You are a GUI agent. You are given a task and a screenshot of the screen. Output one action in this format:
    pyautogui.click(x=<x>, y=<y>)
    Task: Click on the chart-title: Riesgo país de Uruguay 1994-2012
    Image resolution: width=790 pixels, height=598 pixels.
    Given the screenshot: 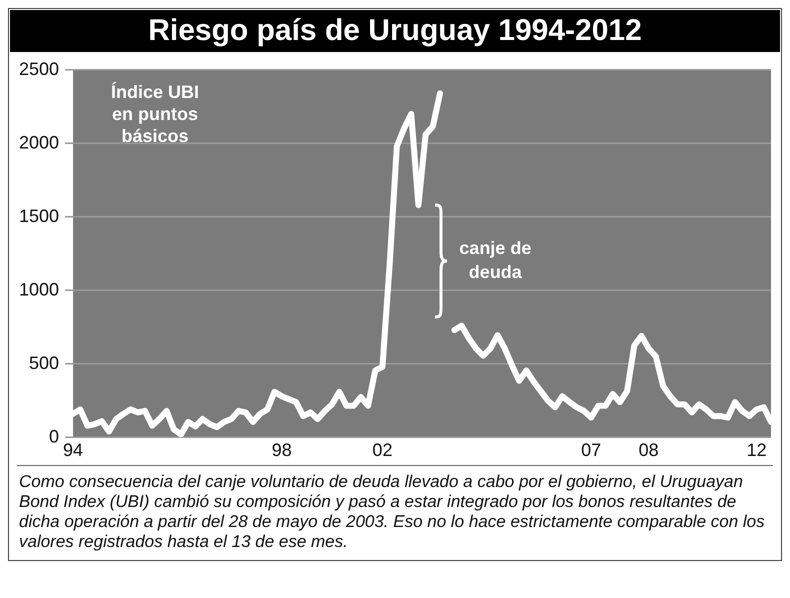 What is the action you would take?
    pyautogui.click(x=395, y=31)
    